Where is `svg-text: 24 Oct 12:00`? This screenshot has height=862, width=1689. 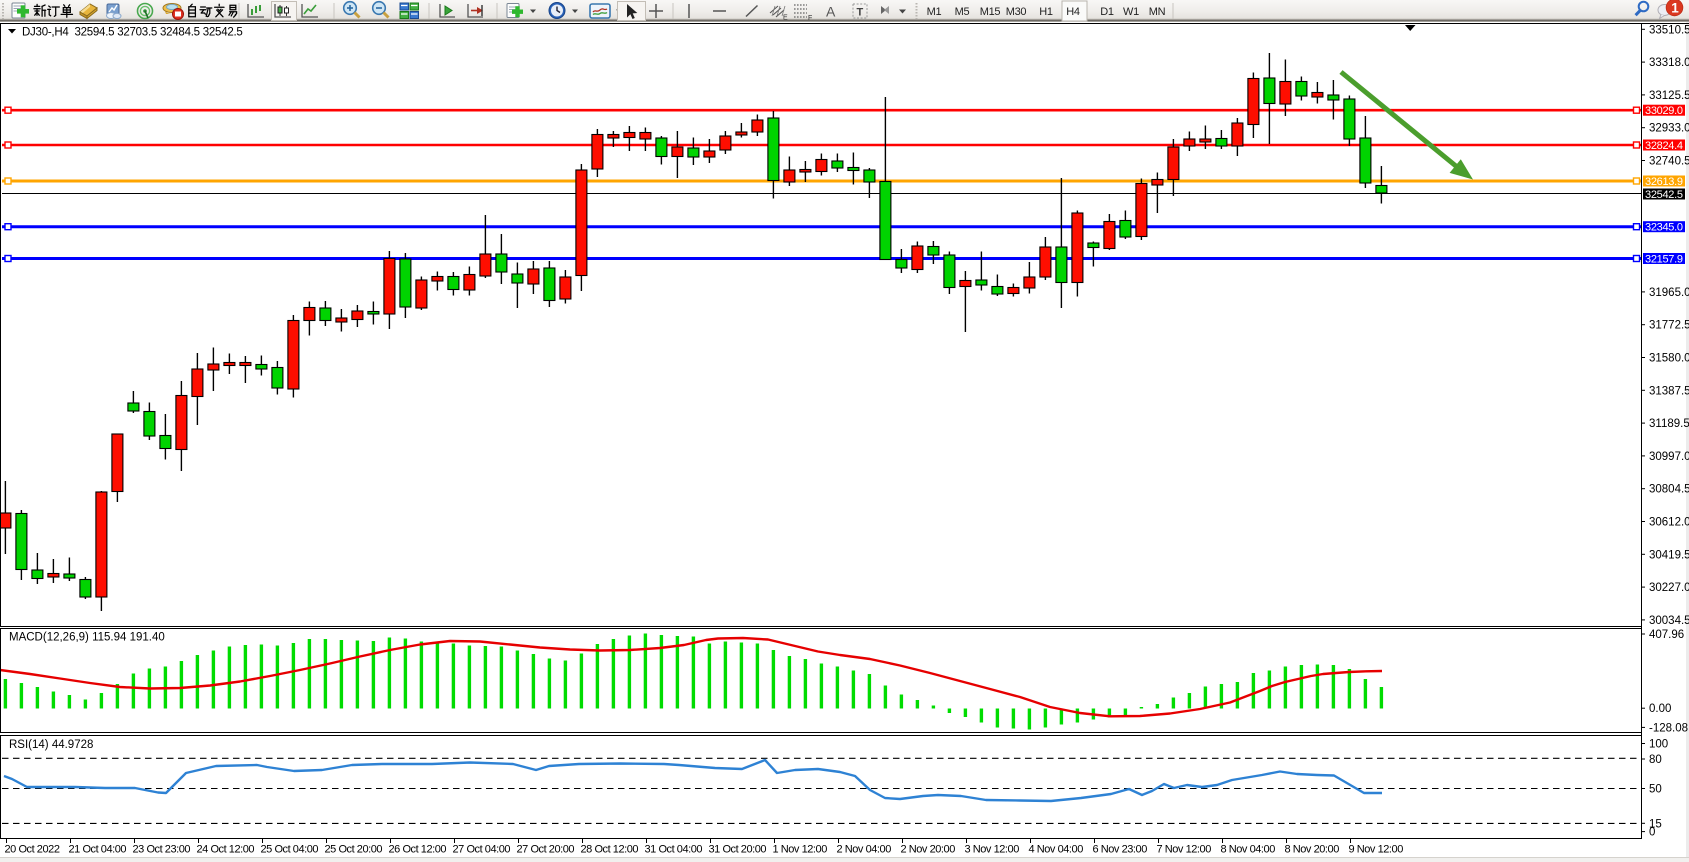
svg-text: 24 Oct 12:00 is located at coordinates (226, 850).